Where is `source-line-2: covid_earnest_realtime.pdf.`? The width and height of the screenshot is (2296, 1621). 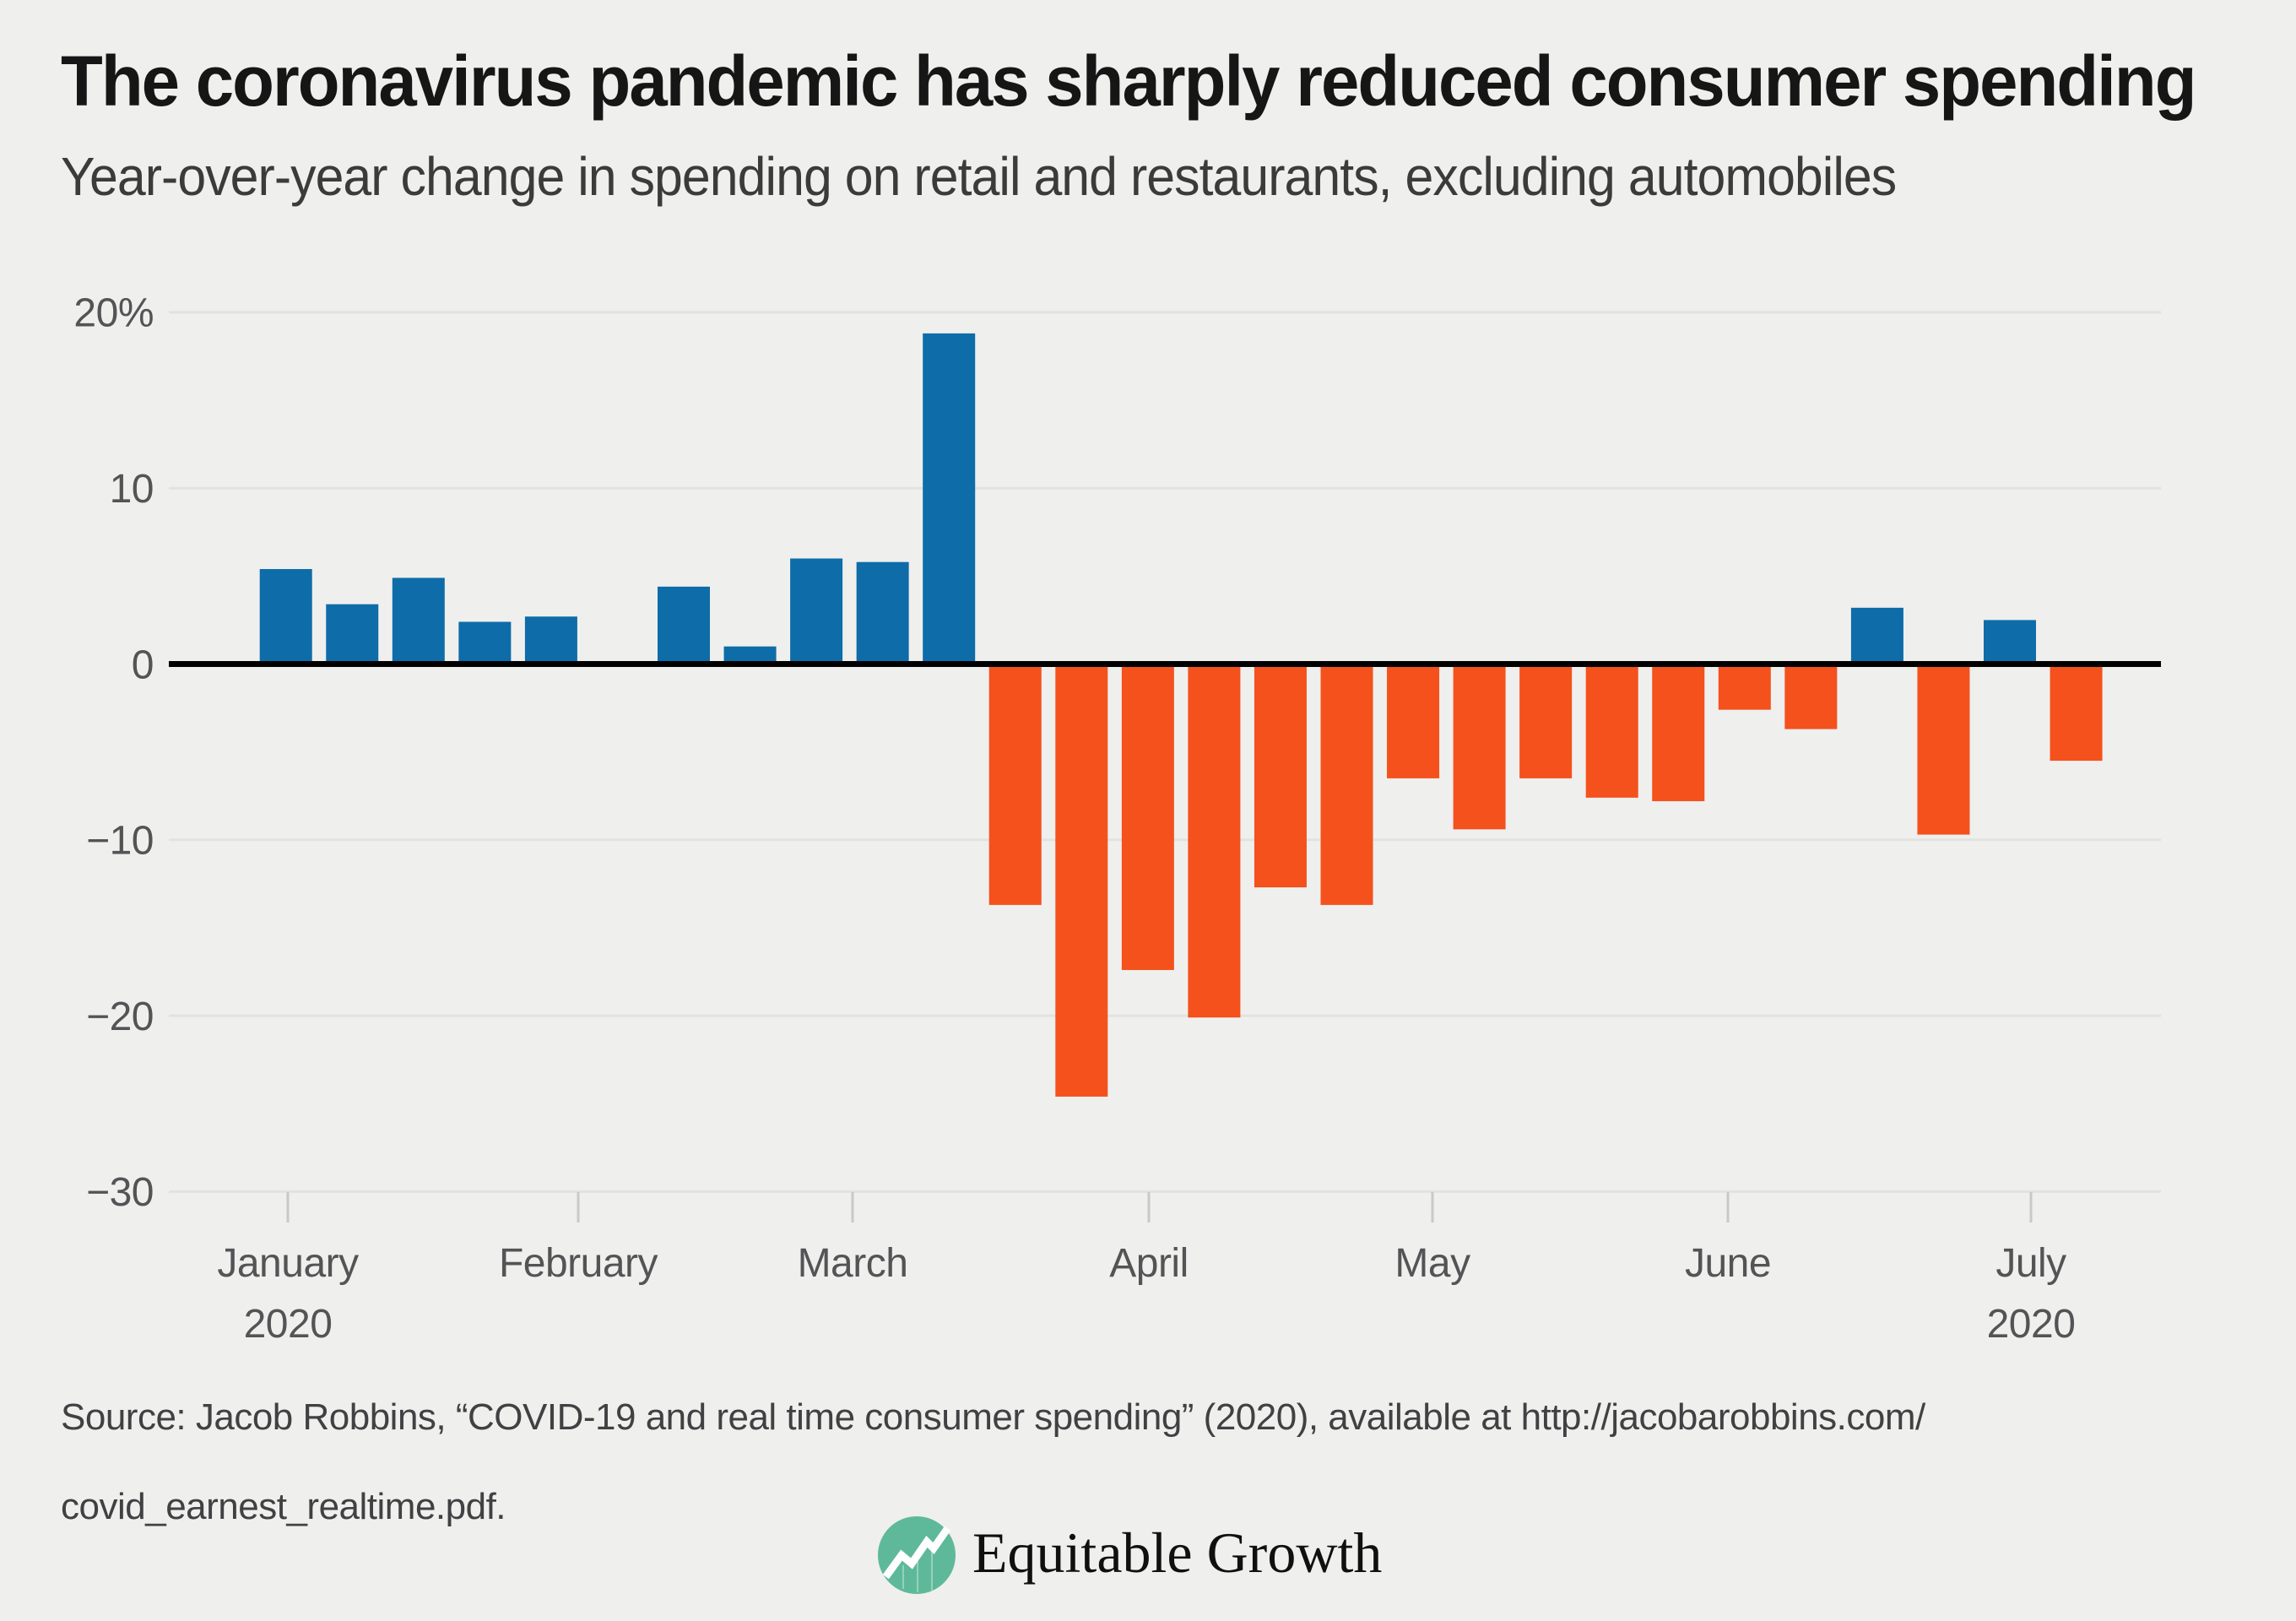 source-line-2: covid_earnest_realtime.pdf. is located at coordinates (283, 1506).